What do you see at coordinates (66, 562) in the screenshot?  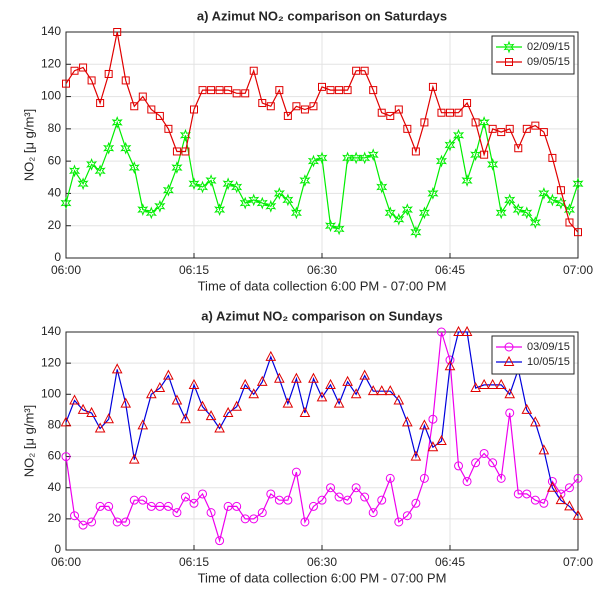 I see `x-tick-label: 06:00` at bounding box center [66, 562].